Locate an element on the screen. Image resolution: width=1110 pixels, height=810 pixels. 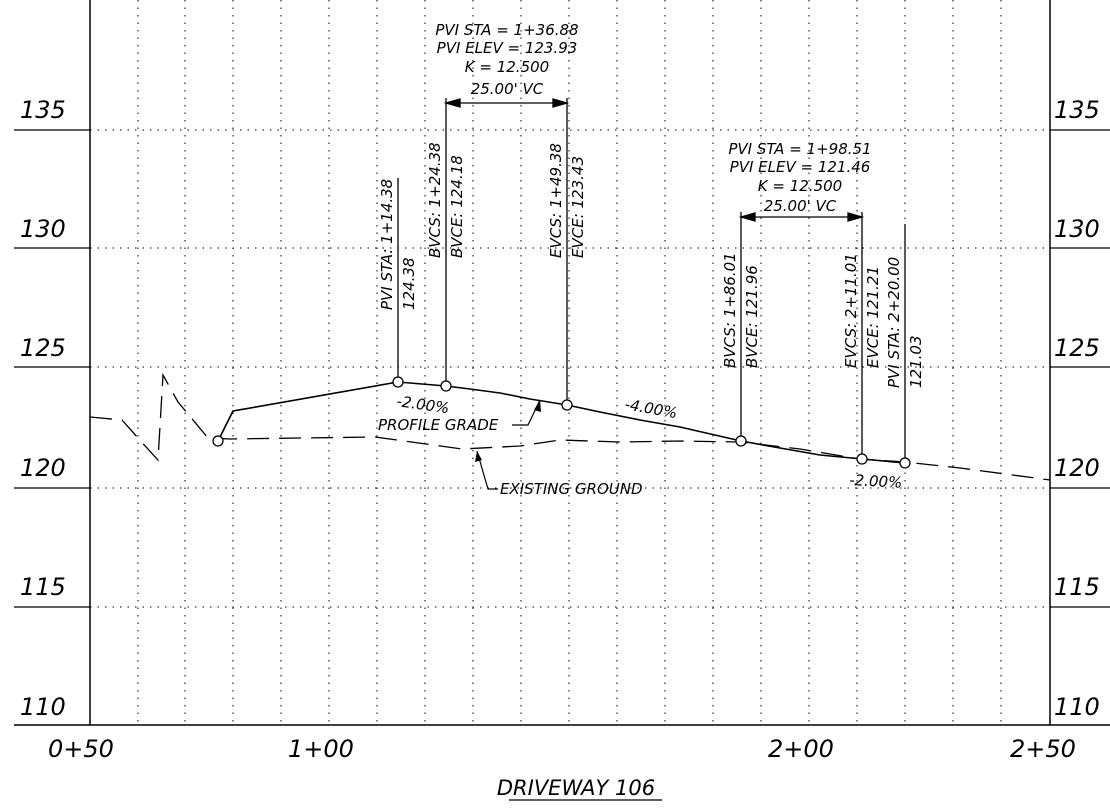
curve1-bvcs: BVCS: 1+24.38 is located at coordinates (435, 200).